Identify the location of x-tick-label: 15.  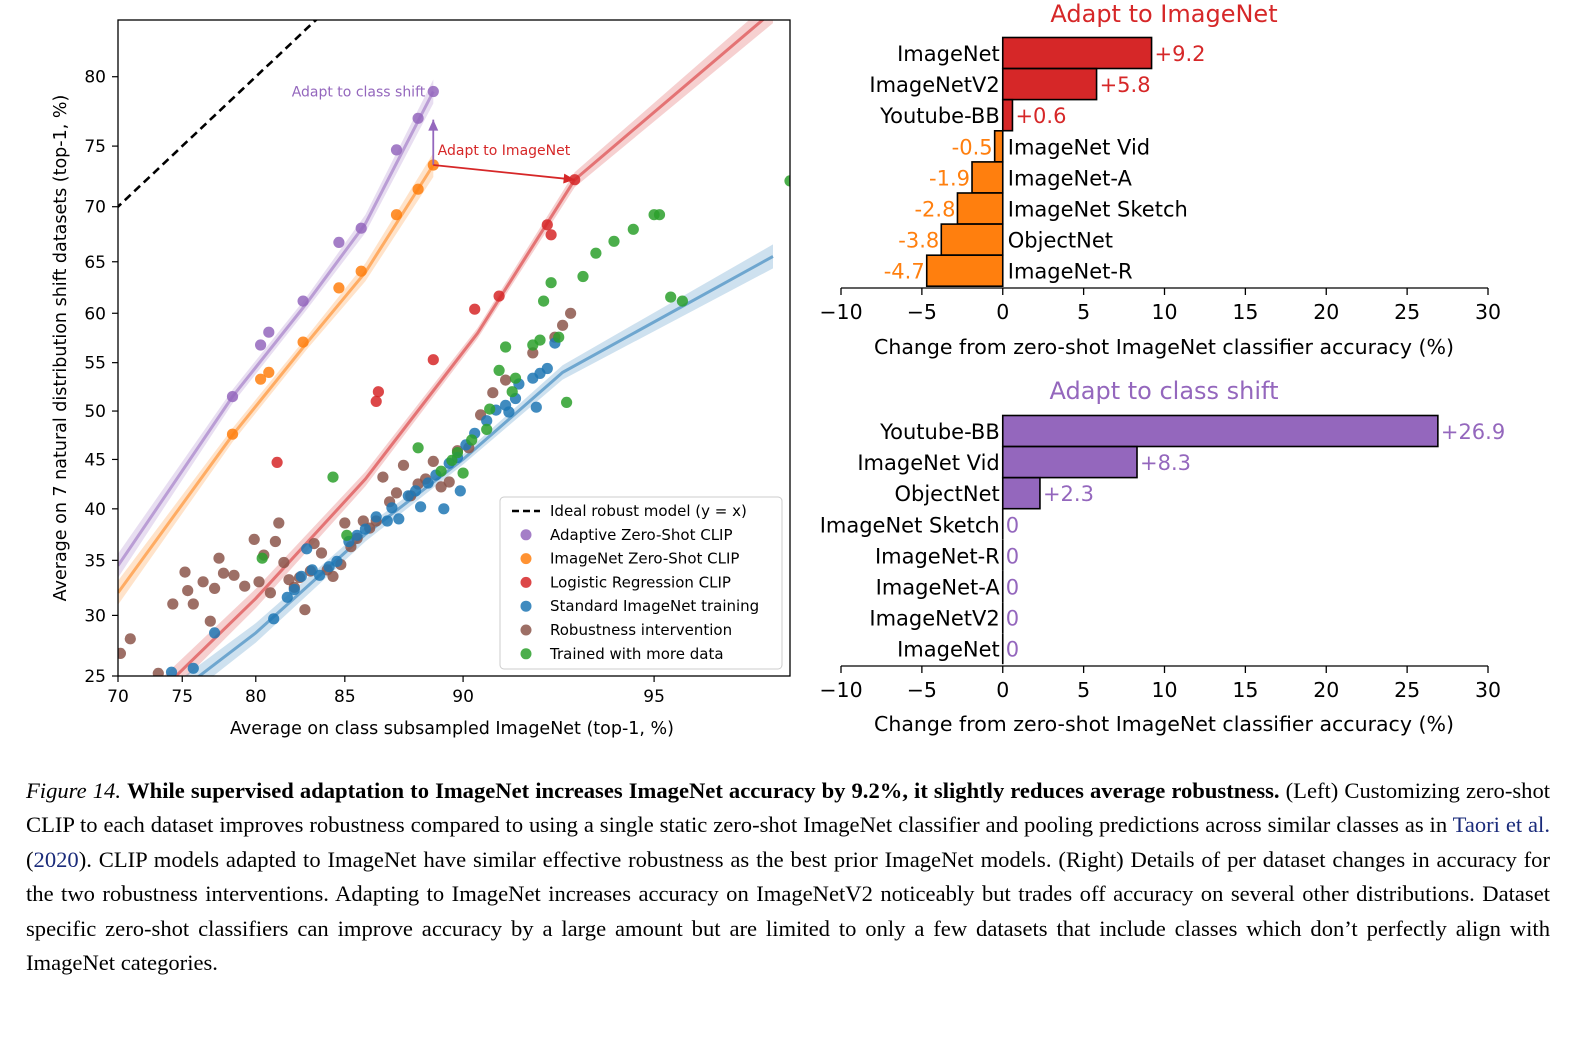
(1245, 312).